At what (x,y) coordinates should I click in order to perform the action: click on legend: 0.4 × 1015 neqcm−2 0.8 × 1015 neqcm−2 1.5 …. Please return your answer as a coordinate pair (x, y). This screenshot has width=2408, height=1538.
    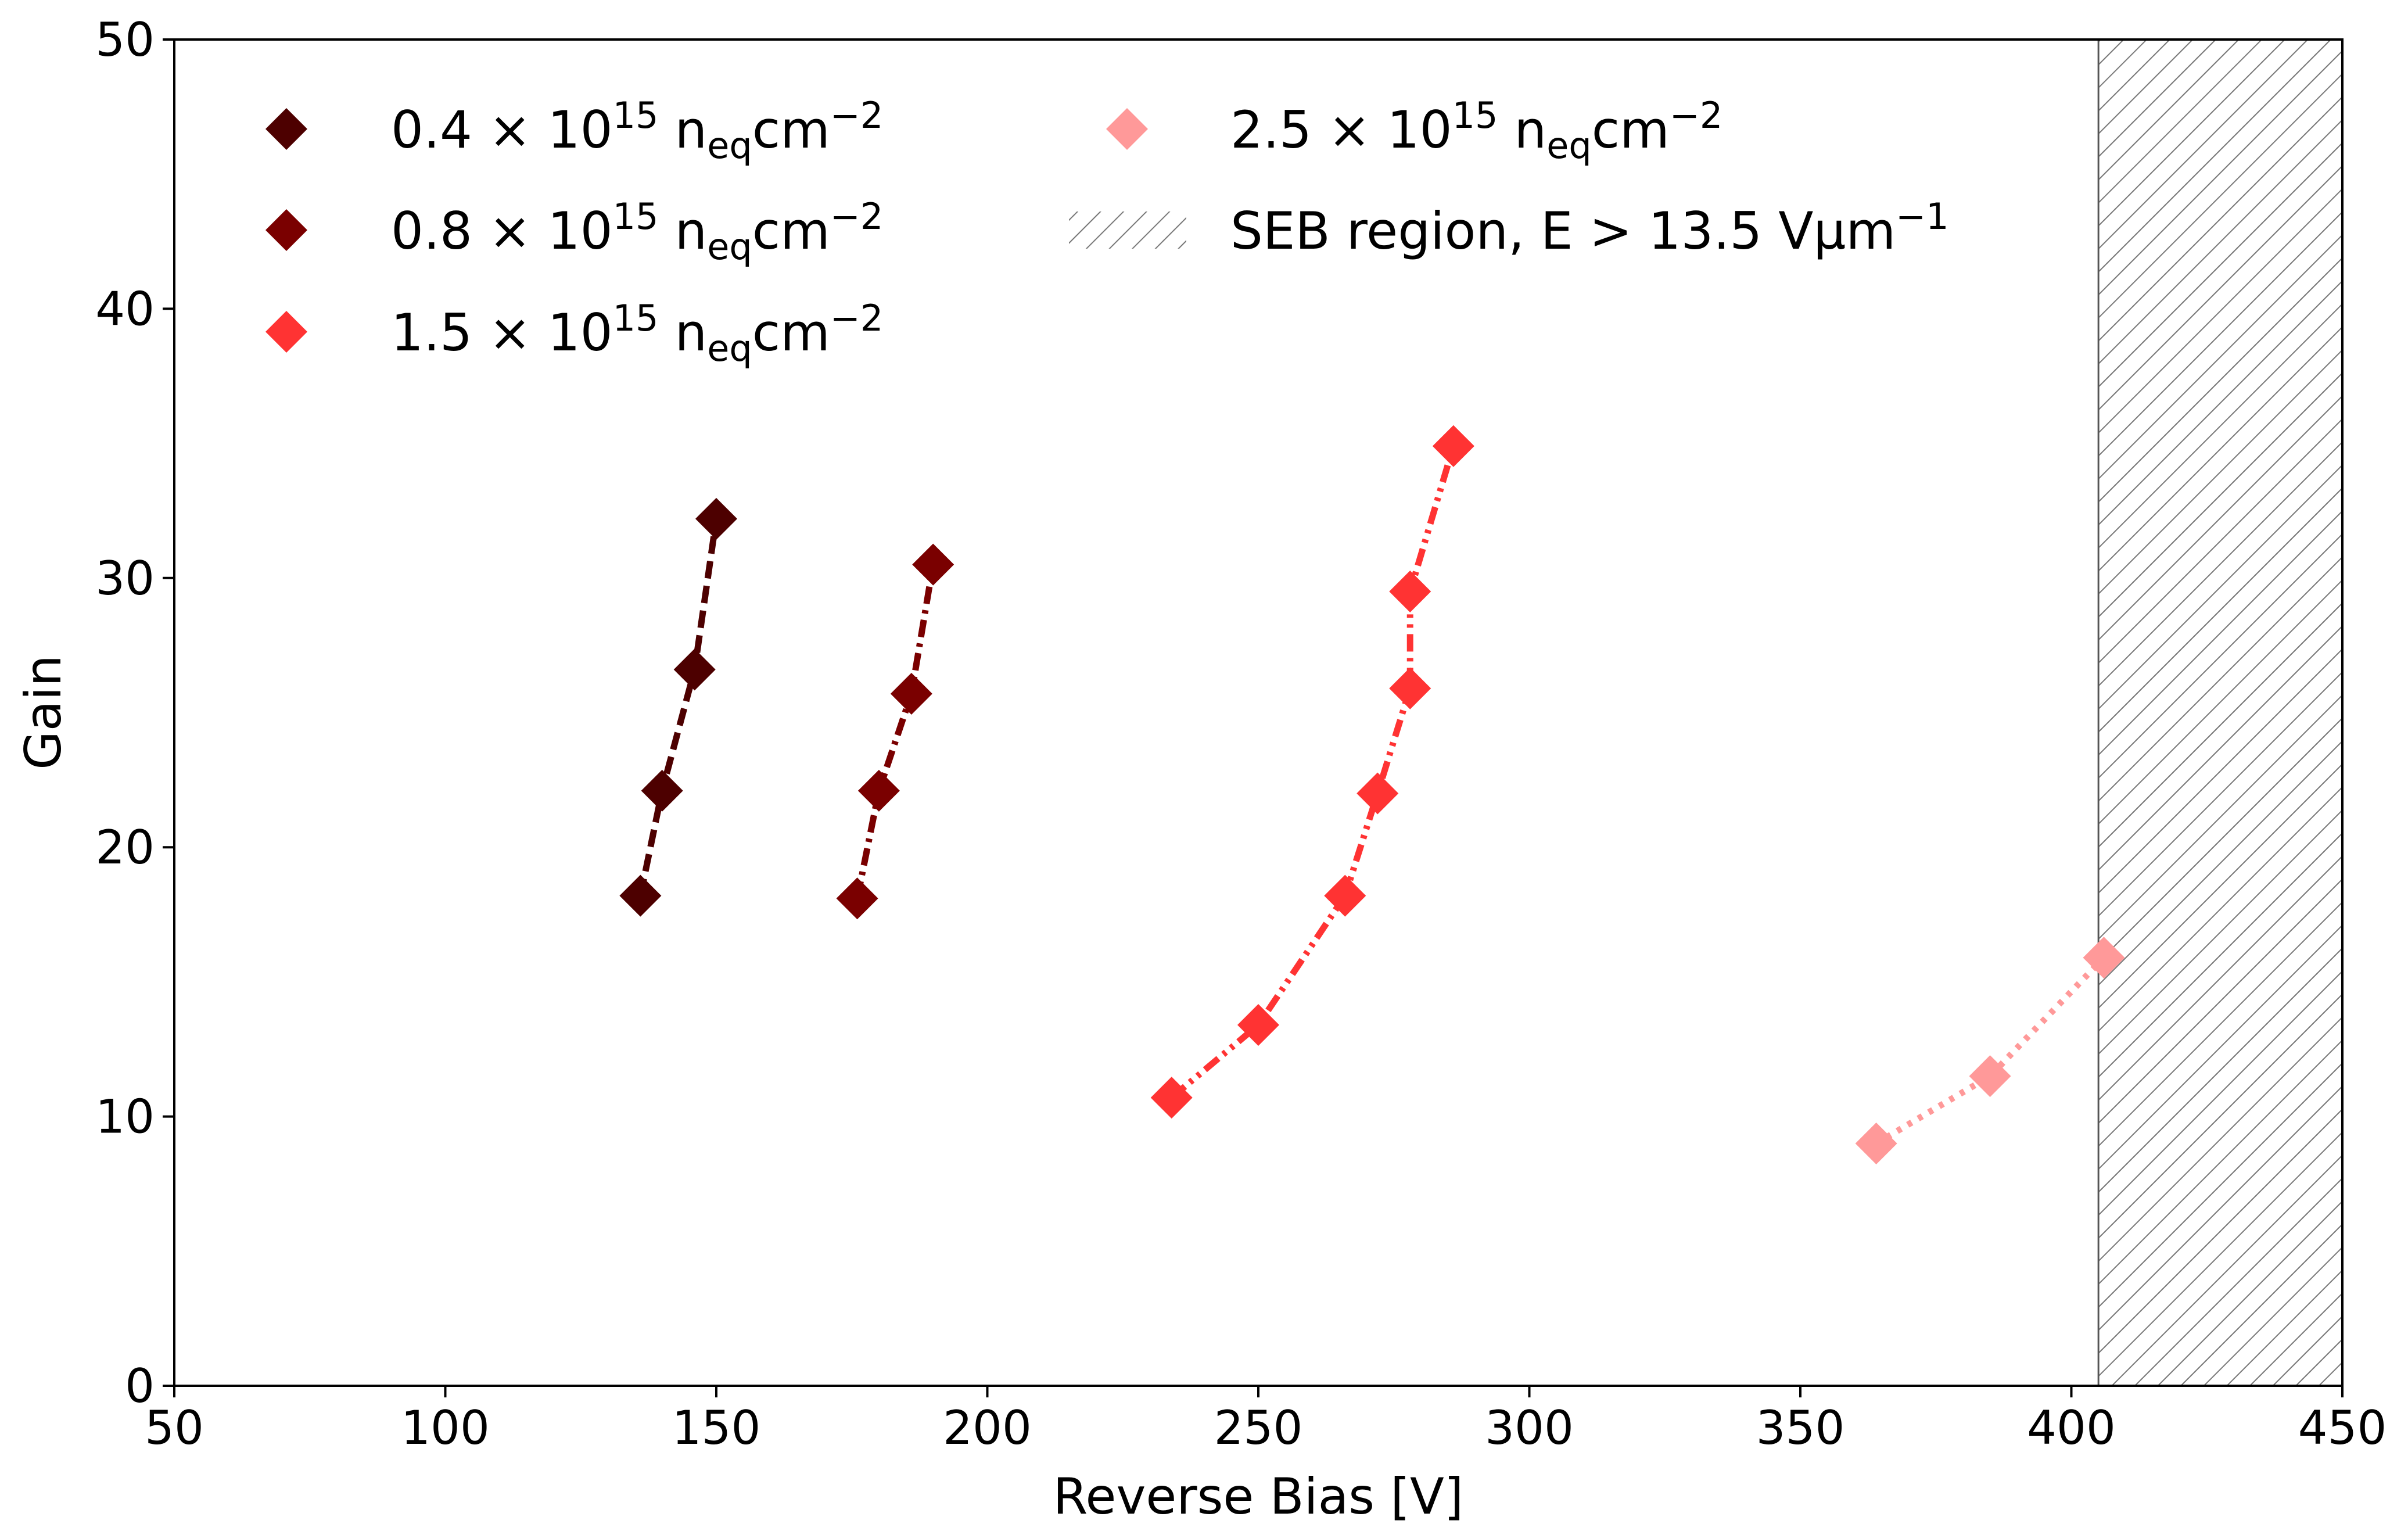
    Looking at the image, I should click on (1107, 232).